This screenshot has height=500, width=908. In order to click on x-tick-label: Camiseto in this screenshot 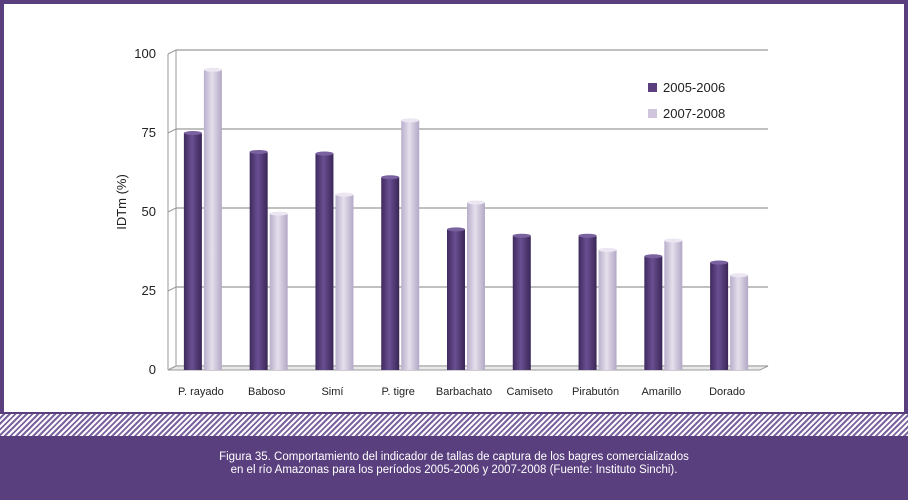, I will do `click(530, 392)`.